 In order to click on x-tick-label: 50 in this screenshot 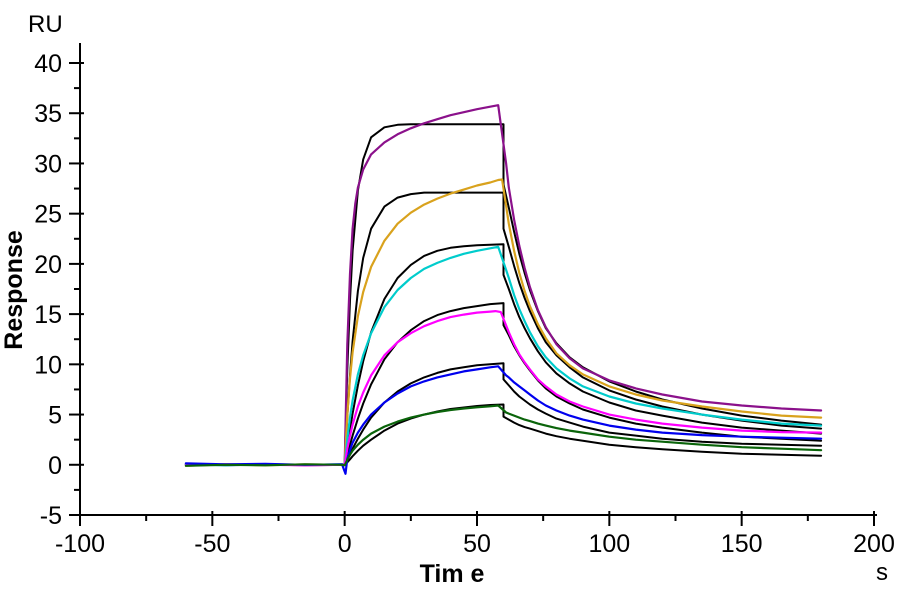, I will do `click(477, 544)`.